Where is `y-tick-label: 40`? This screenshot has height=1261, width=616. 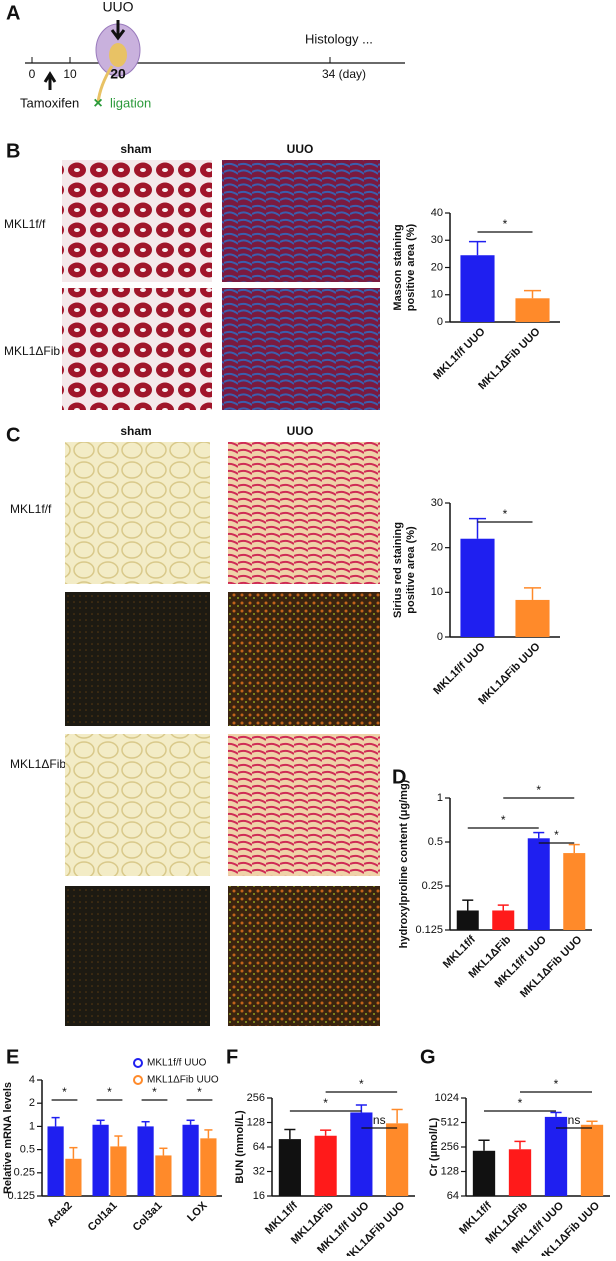 y-tick-label: 40 is located at coordinates (437, 213).